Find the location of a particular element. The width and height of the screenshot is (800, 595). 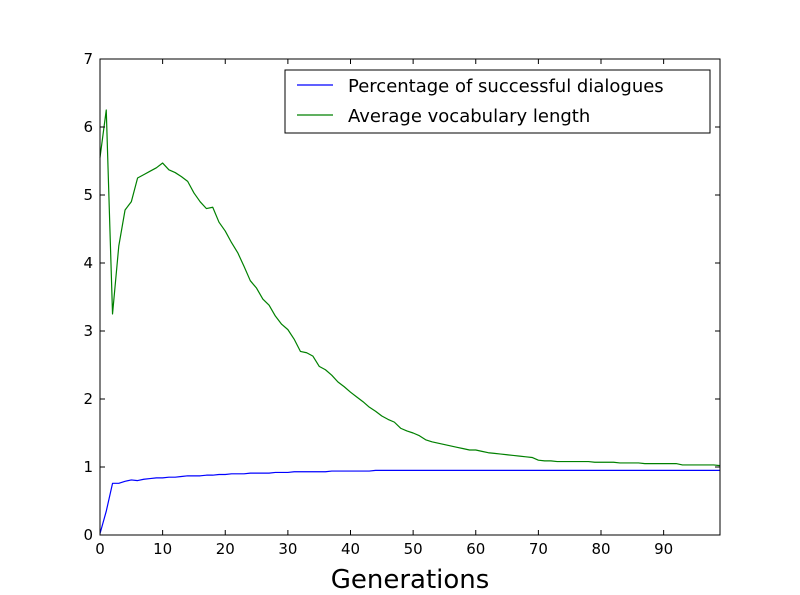

x-tick-label: 70 is located at coordinates (538, 549).